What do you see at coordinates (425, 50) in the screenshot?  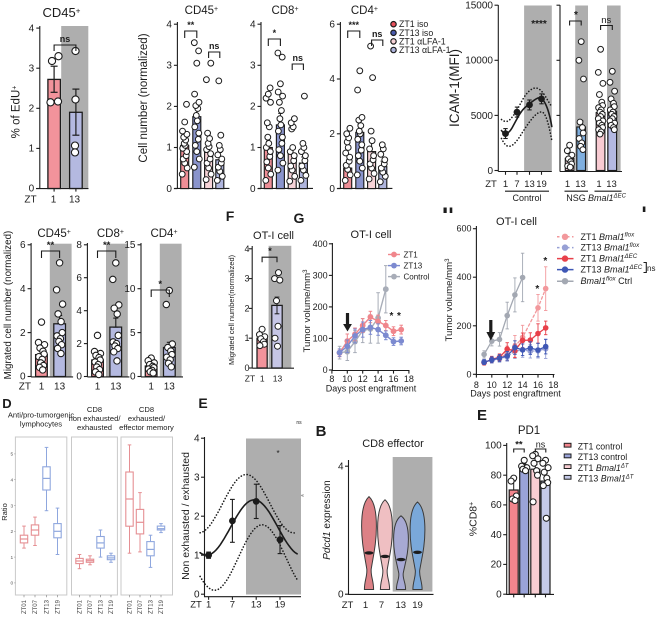 I see `svg-text: ZT13 αLFA-1` at bounding box center [425, 50].